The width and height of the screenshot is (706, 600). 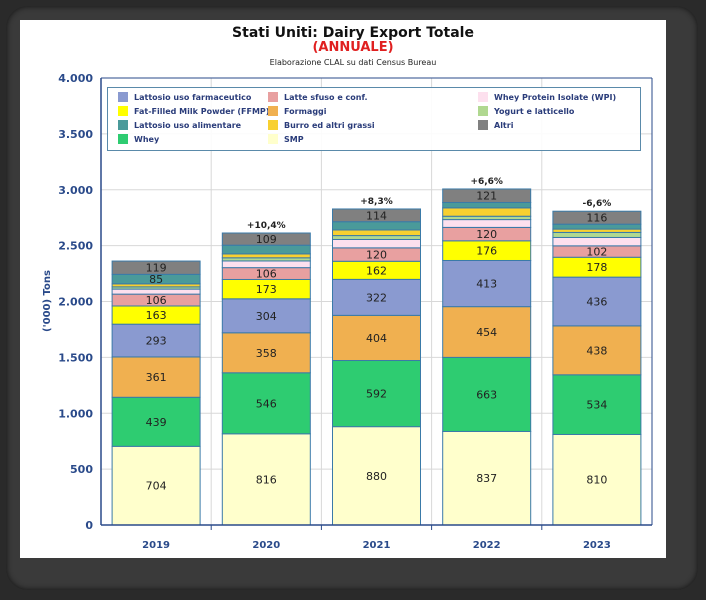 I want to click on data-label: 322, so click(x=376, y=297).